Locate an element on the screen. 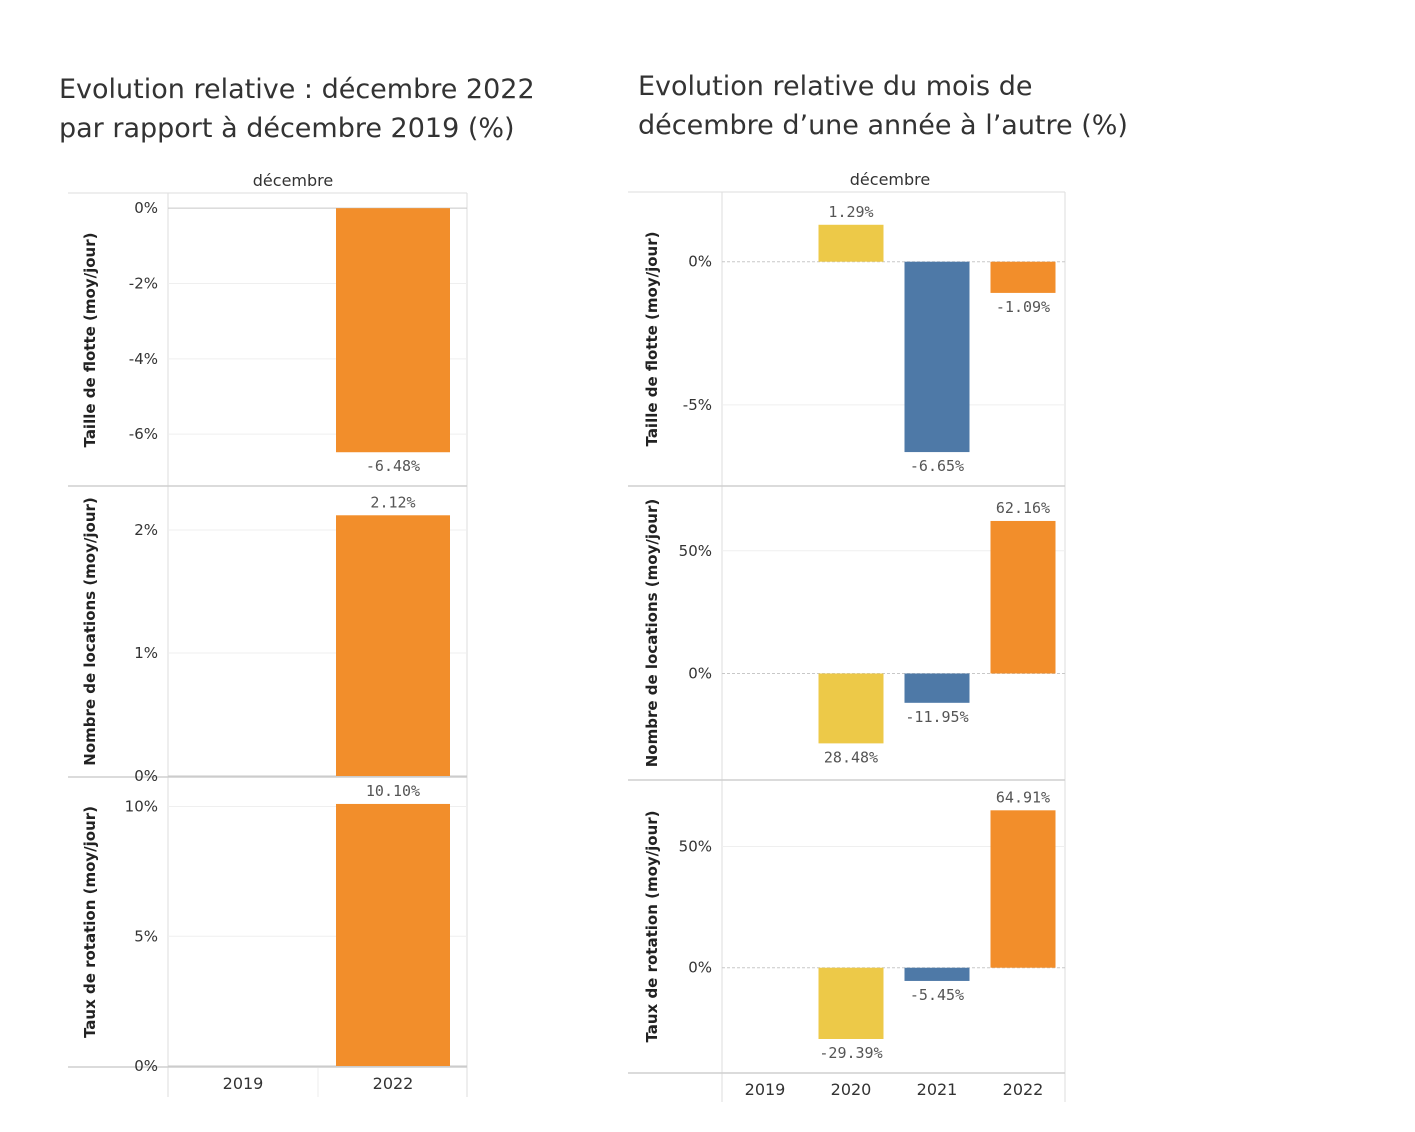 The height and width of the screenshot is (1132, 1415). data-label: 62.16% is located at coordinates (1023, 508).